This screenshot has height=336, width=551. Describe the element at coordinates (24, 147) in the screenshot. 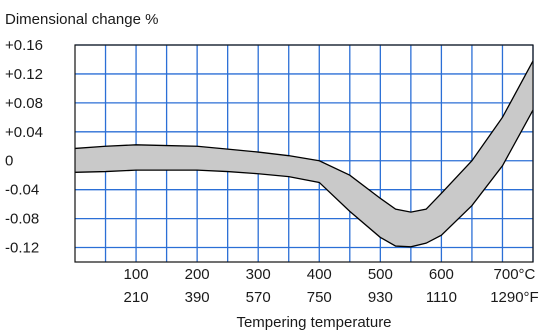

I see `y-axis-tick-labels: +0.16 +0.12 +0.08 +0.04 0 -0.04 -0.08 -0.12` at that location.